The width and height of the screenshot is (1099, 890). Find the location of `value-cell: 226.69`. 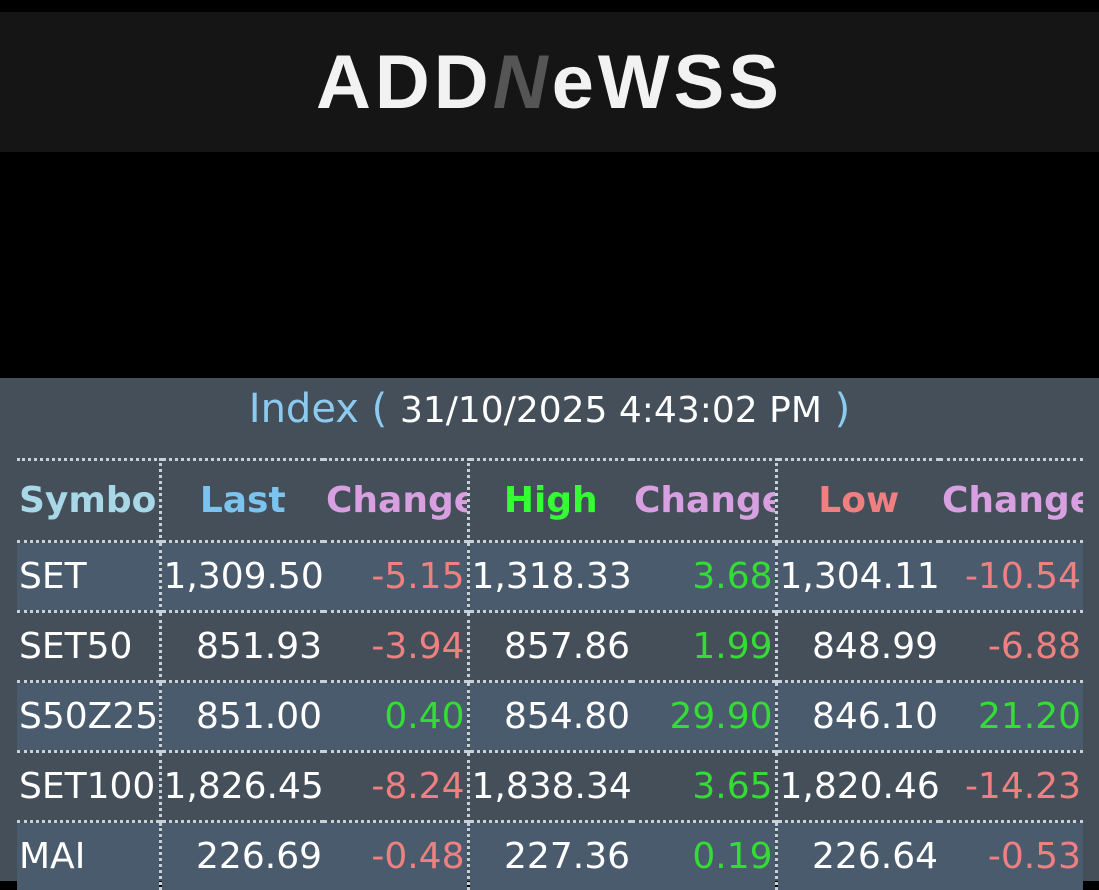

value-cell: 226.69 is located at coordinates (242, 856).